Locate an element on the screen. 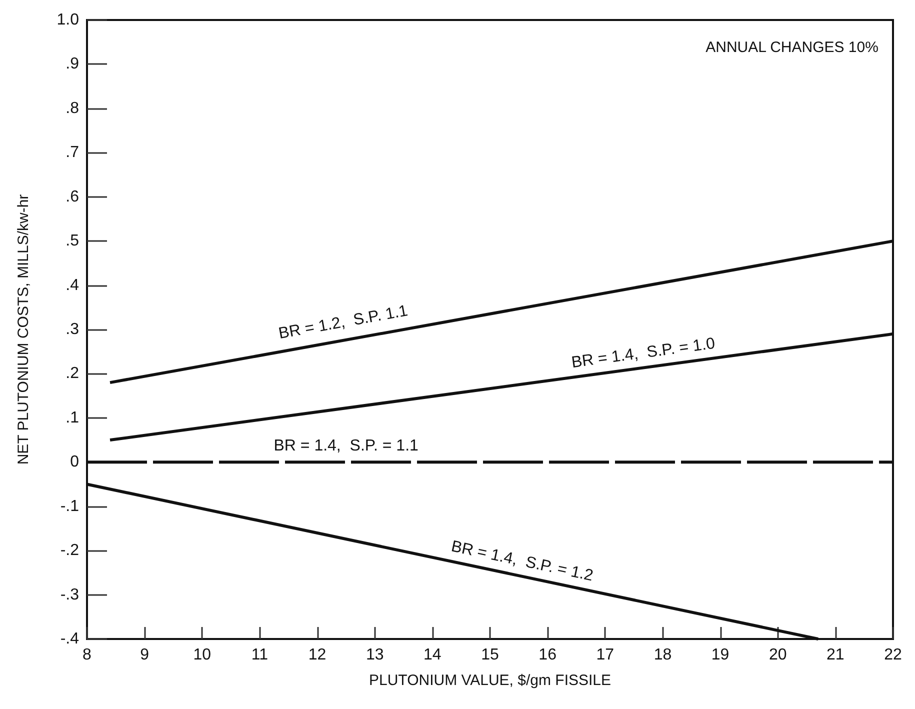 The height and width of the screenshot is (709, 915). x-tick-label: 15 is located at coordinates (490, 655).